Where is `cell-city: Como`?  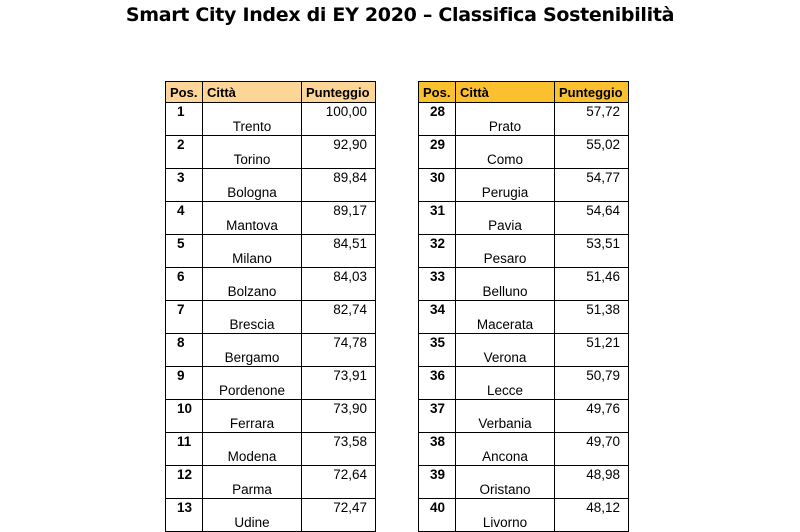
cell-city: Como is located at coordinates (505, 152).